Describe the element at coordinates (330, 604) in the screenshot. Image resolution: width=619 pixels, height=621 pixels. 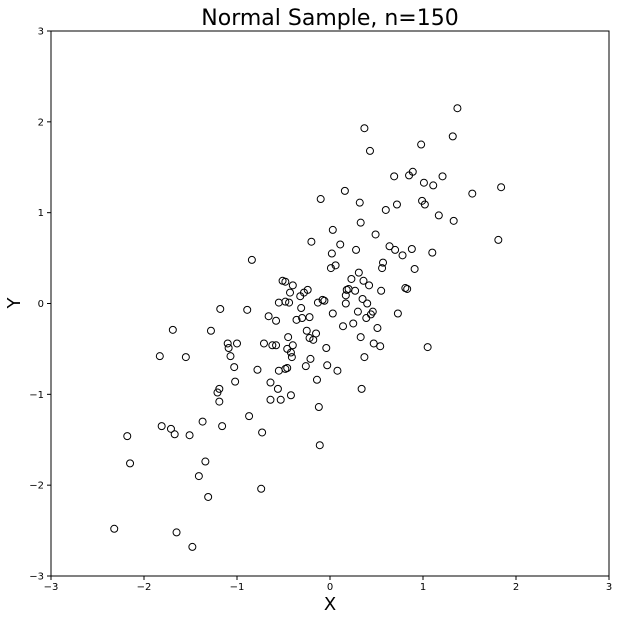
I see `x-axis-label: X` at that location.